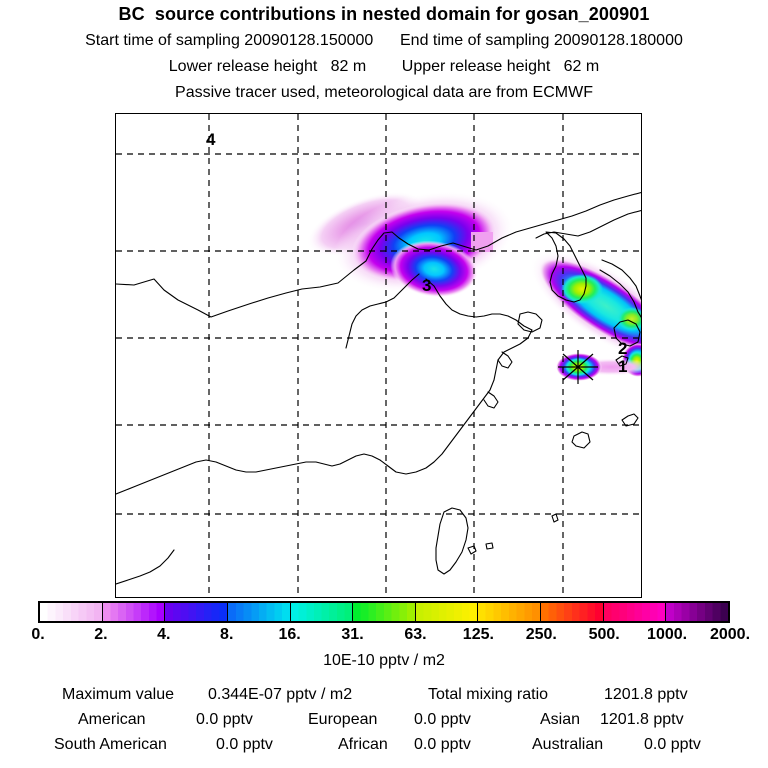 The height and width of the screenshot is (768, 768). I want to click on colorbar-tick-4: 16., so click(289, 634).